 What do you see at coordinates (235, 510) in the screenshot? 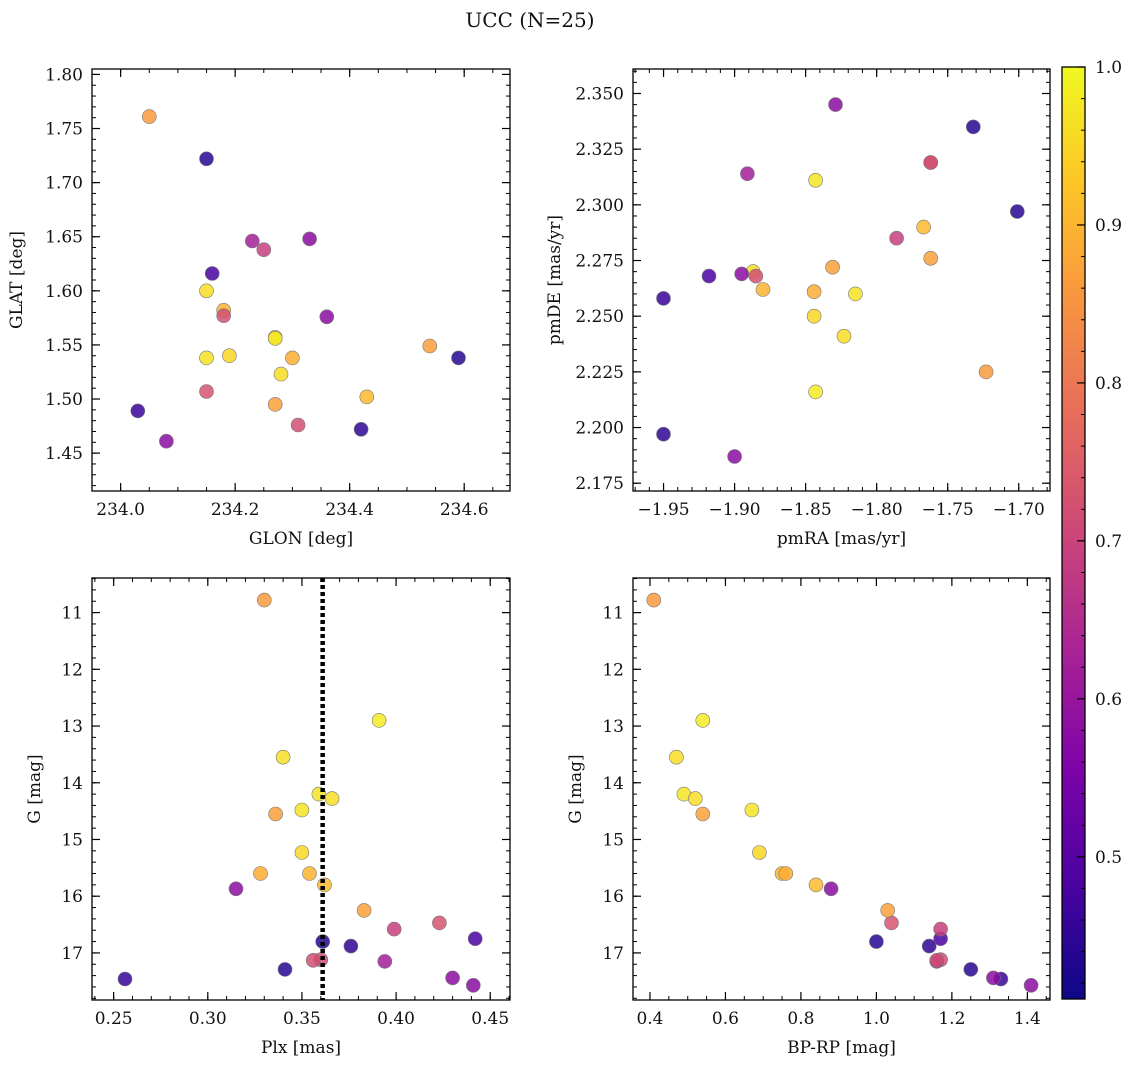
I see `x-tick-label: 234.2` at bounding box center [235, 510].